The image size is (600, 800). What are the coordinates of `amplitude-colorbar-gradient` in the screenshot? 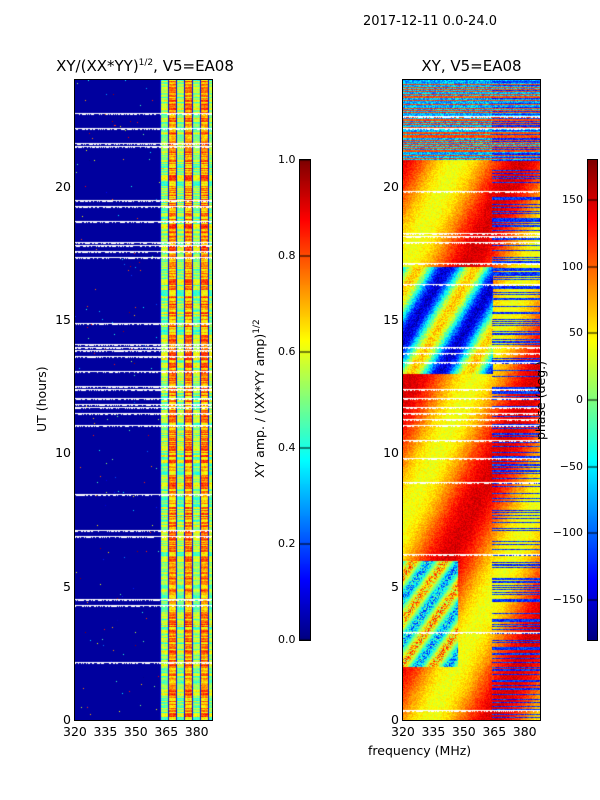 It's located at (305, 400).